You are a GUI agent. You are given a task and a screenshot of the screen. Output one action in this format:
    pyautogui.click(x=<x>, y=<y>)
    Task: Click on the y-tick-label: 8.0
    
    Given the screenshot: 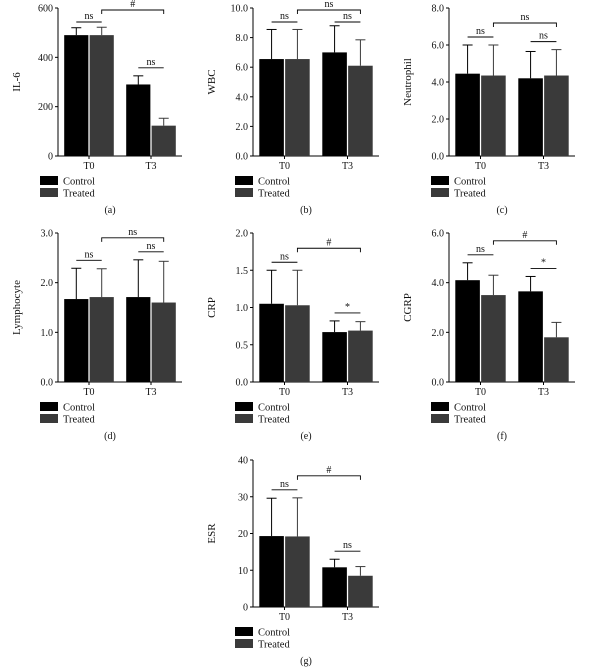 What is the action you would take?
    pyautogui.click(x=438, y=9)
    